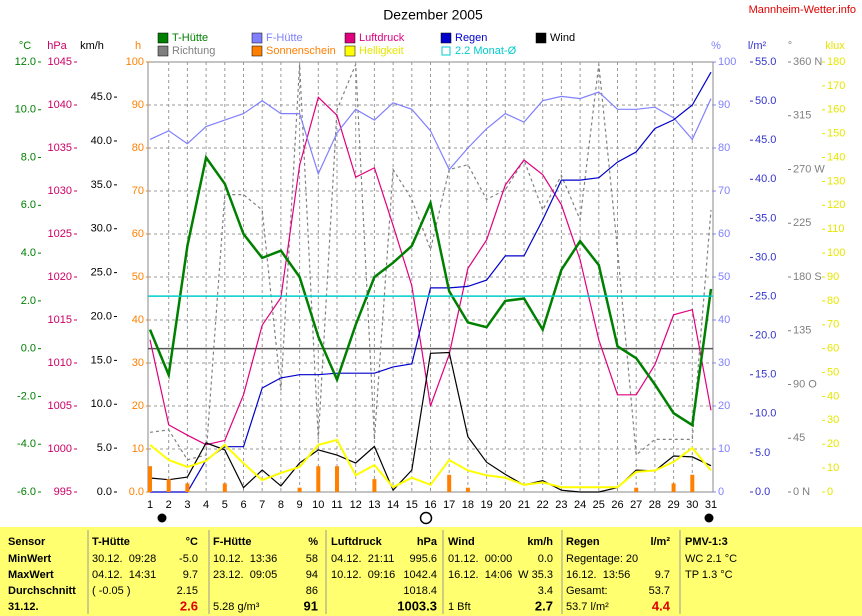 This screenshot has height=616, width=862. What do you see at coordinates (716, 46) in the screenshot?
I see `axis-unit: %` at bounding box center [716, 46].